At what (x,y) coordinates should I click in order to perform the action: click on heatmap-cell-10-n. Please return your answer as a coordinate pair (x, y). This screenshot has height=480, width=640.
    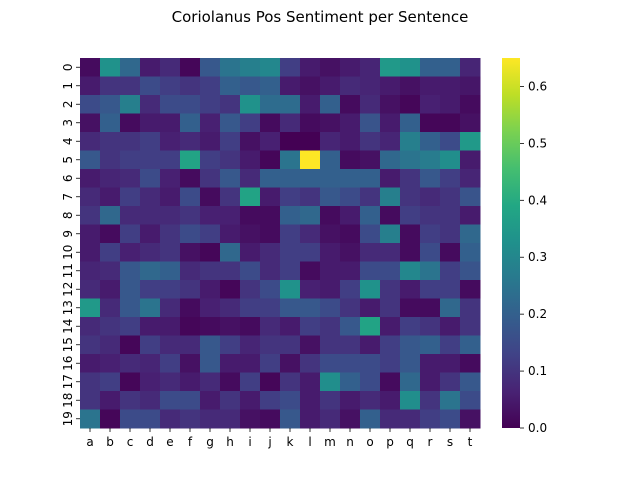
    Looking at the image, I should click on (350, 252).